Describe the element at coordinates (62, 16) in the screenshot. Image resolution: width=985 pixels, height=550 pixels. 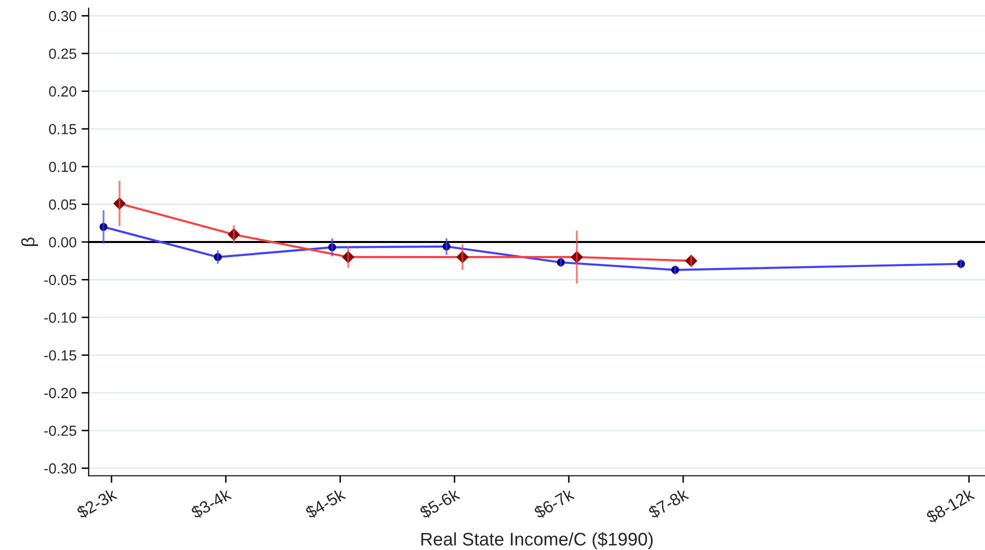
I see `y-tick-label: 0.30` at that location.